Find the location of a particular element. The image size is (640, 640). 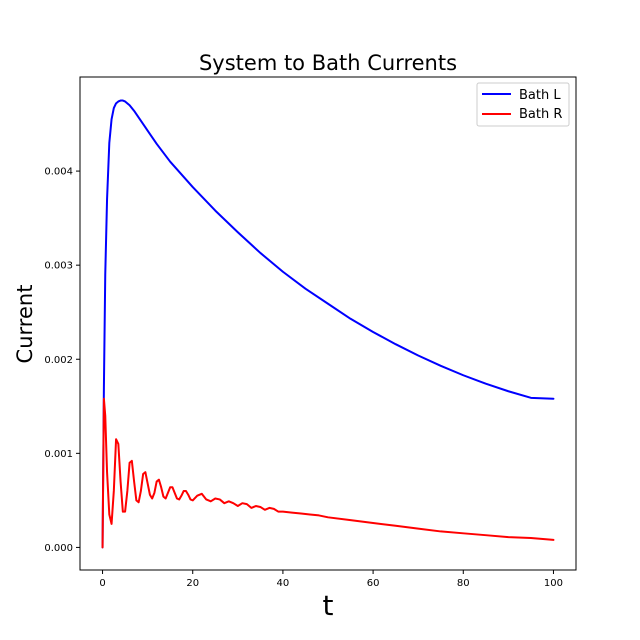

x-tick-label: 20 is located at coordinates (192, 583).